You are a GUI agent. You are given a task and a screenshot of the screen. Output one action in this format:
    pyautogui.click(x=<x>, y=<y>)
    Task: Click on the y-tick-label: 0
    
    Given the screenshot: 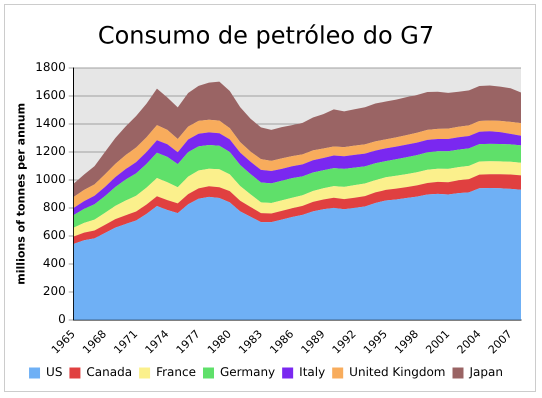 What is the action you would take?
    pyautogui.click(x=62, y=319)
    